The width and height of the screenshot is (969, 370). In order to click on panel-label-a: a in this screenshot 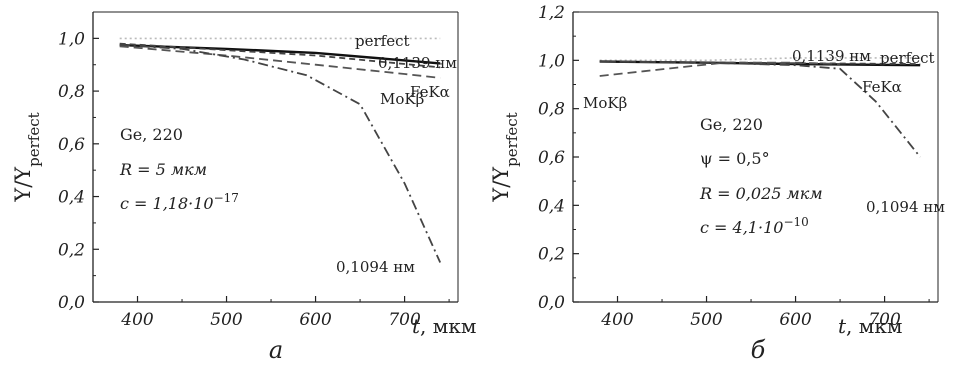, I will do `click(276, 350)`.